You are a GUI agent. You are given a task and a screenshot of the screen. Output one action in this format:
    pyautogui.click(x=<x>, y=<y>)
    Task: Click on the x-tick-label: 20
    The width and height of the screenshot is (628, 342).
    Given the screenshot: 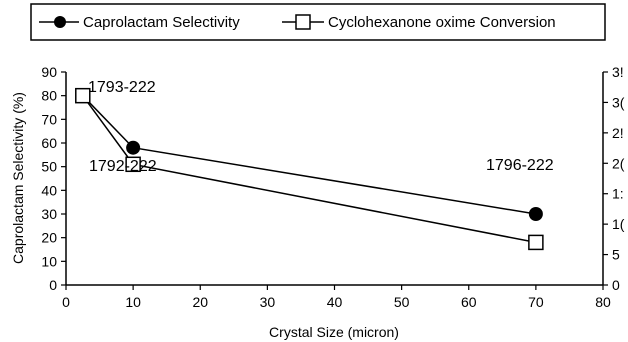 What is the action you would take?
    pyautogui.click(x=200, y=302)
    